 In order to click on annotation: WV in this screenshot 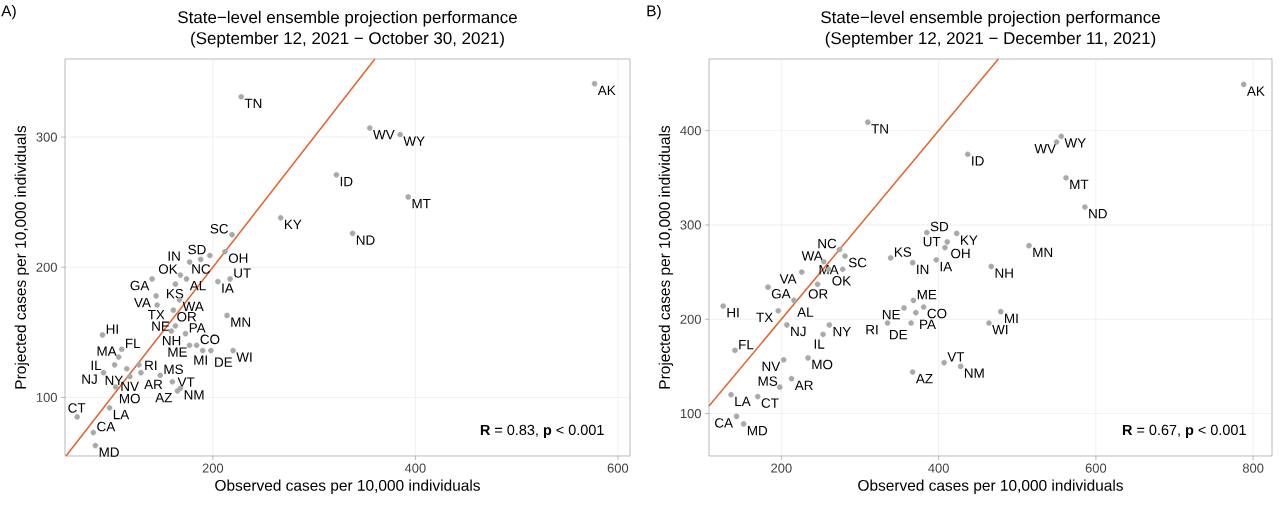, I will do `click(1045, 149)`.